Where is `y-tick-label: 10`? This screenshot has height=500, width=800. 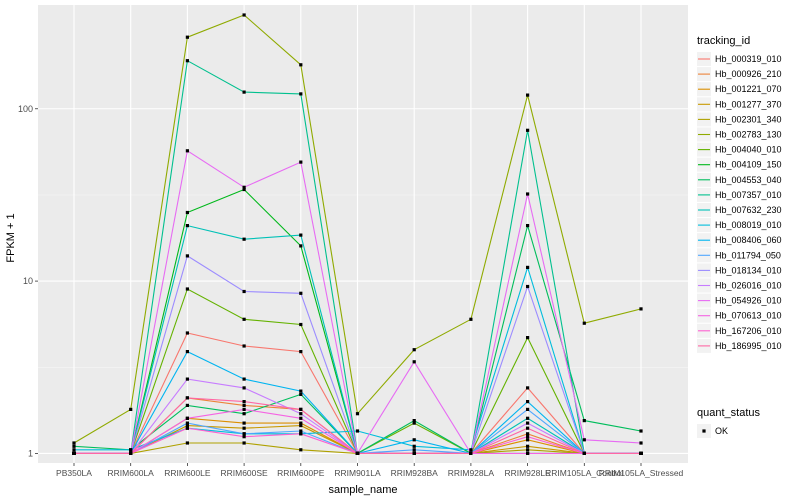 y-tick-label: 10 is located at coordinates (28, 281).